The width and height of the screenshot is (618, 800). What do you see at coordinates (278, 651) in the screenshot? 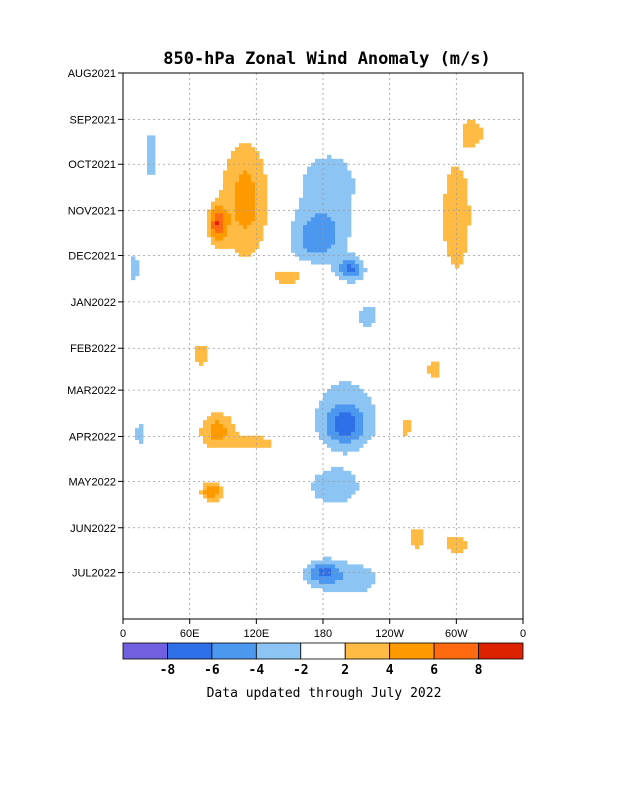
I see `colorbar-swatch` at bounding box center [278, 651].